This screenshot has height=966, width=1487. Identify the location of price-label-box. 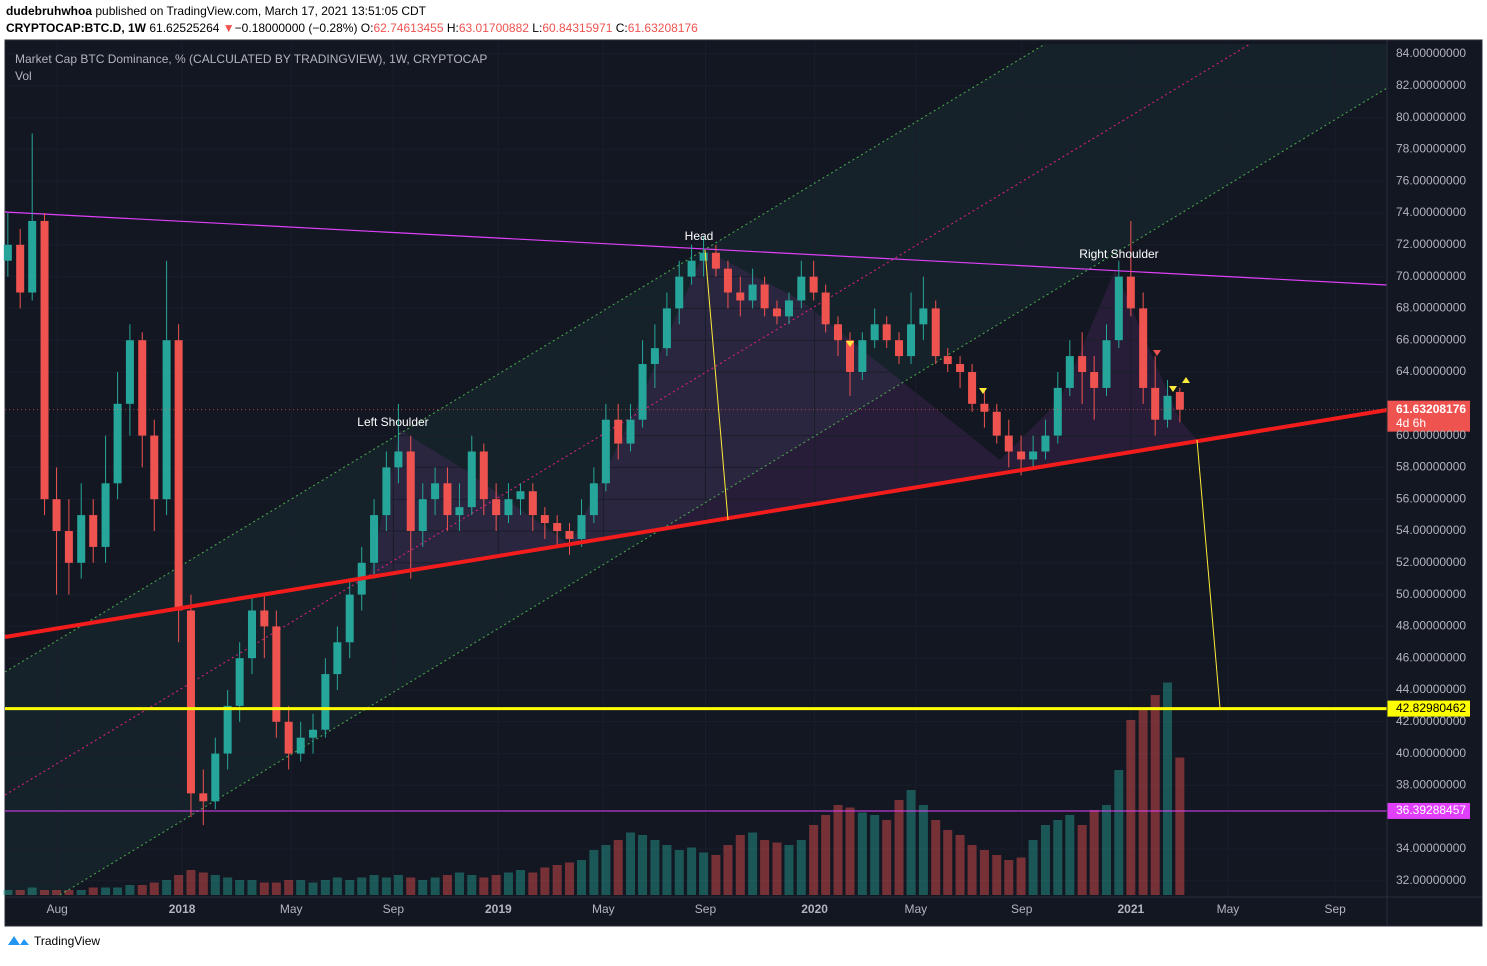
(1428, 708).